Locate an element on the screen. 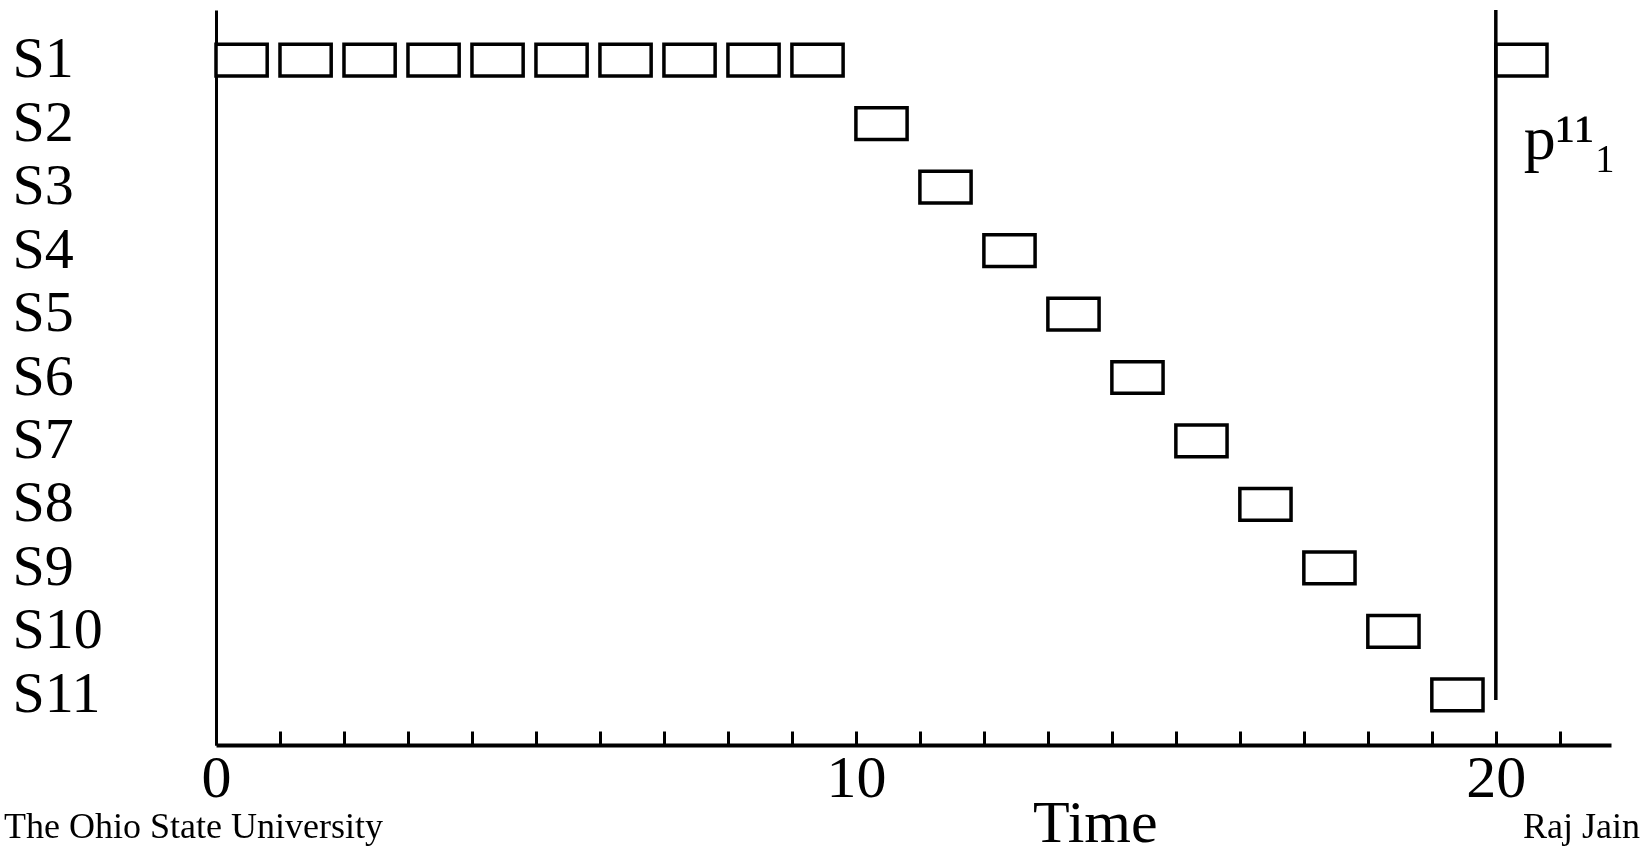  y-tick-label: S3 is located at coordinates (43, 185).